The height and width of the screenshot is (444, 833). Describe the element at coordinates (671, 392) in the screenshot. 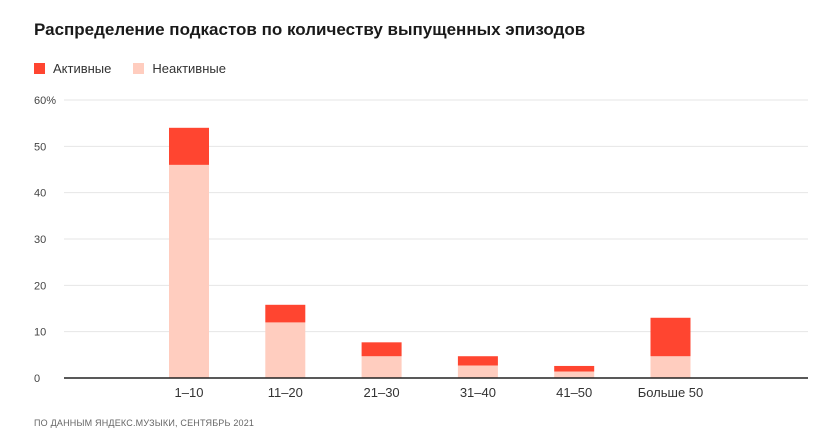

I see `x-tick-label: Больше 50` at that location.